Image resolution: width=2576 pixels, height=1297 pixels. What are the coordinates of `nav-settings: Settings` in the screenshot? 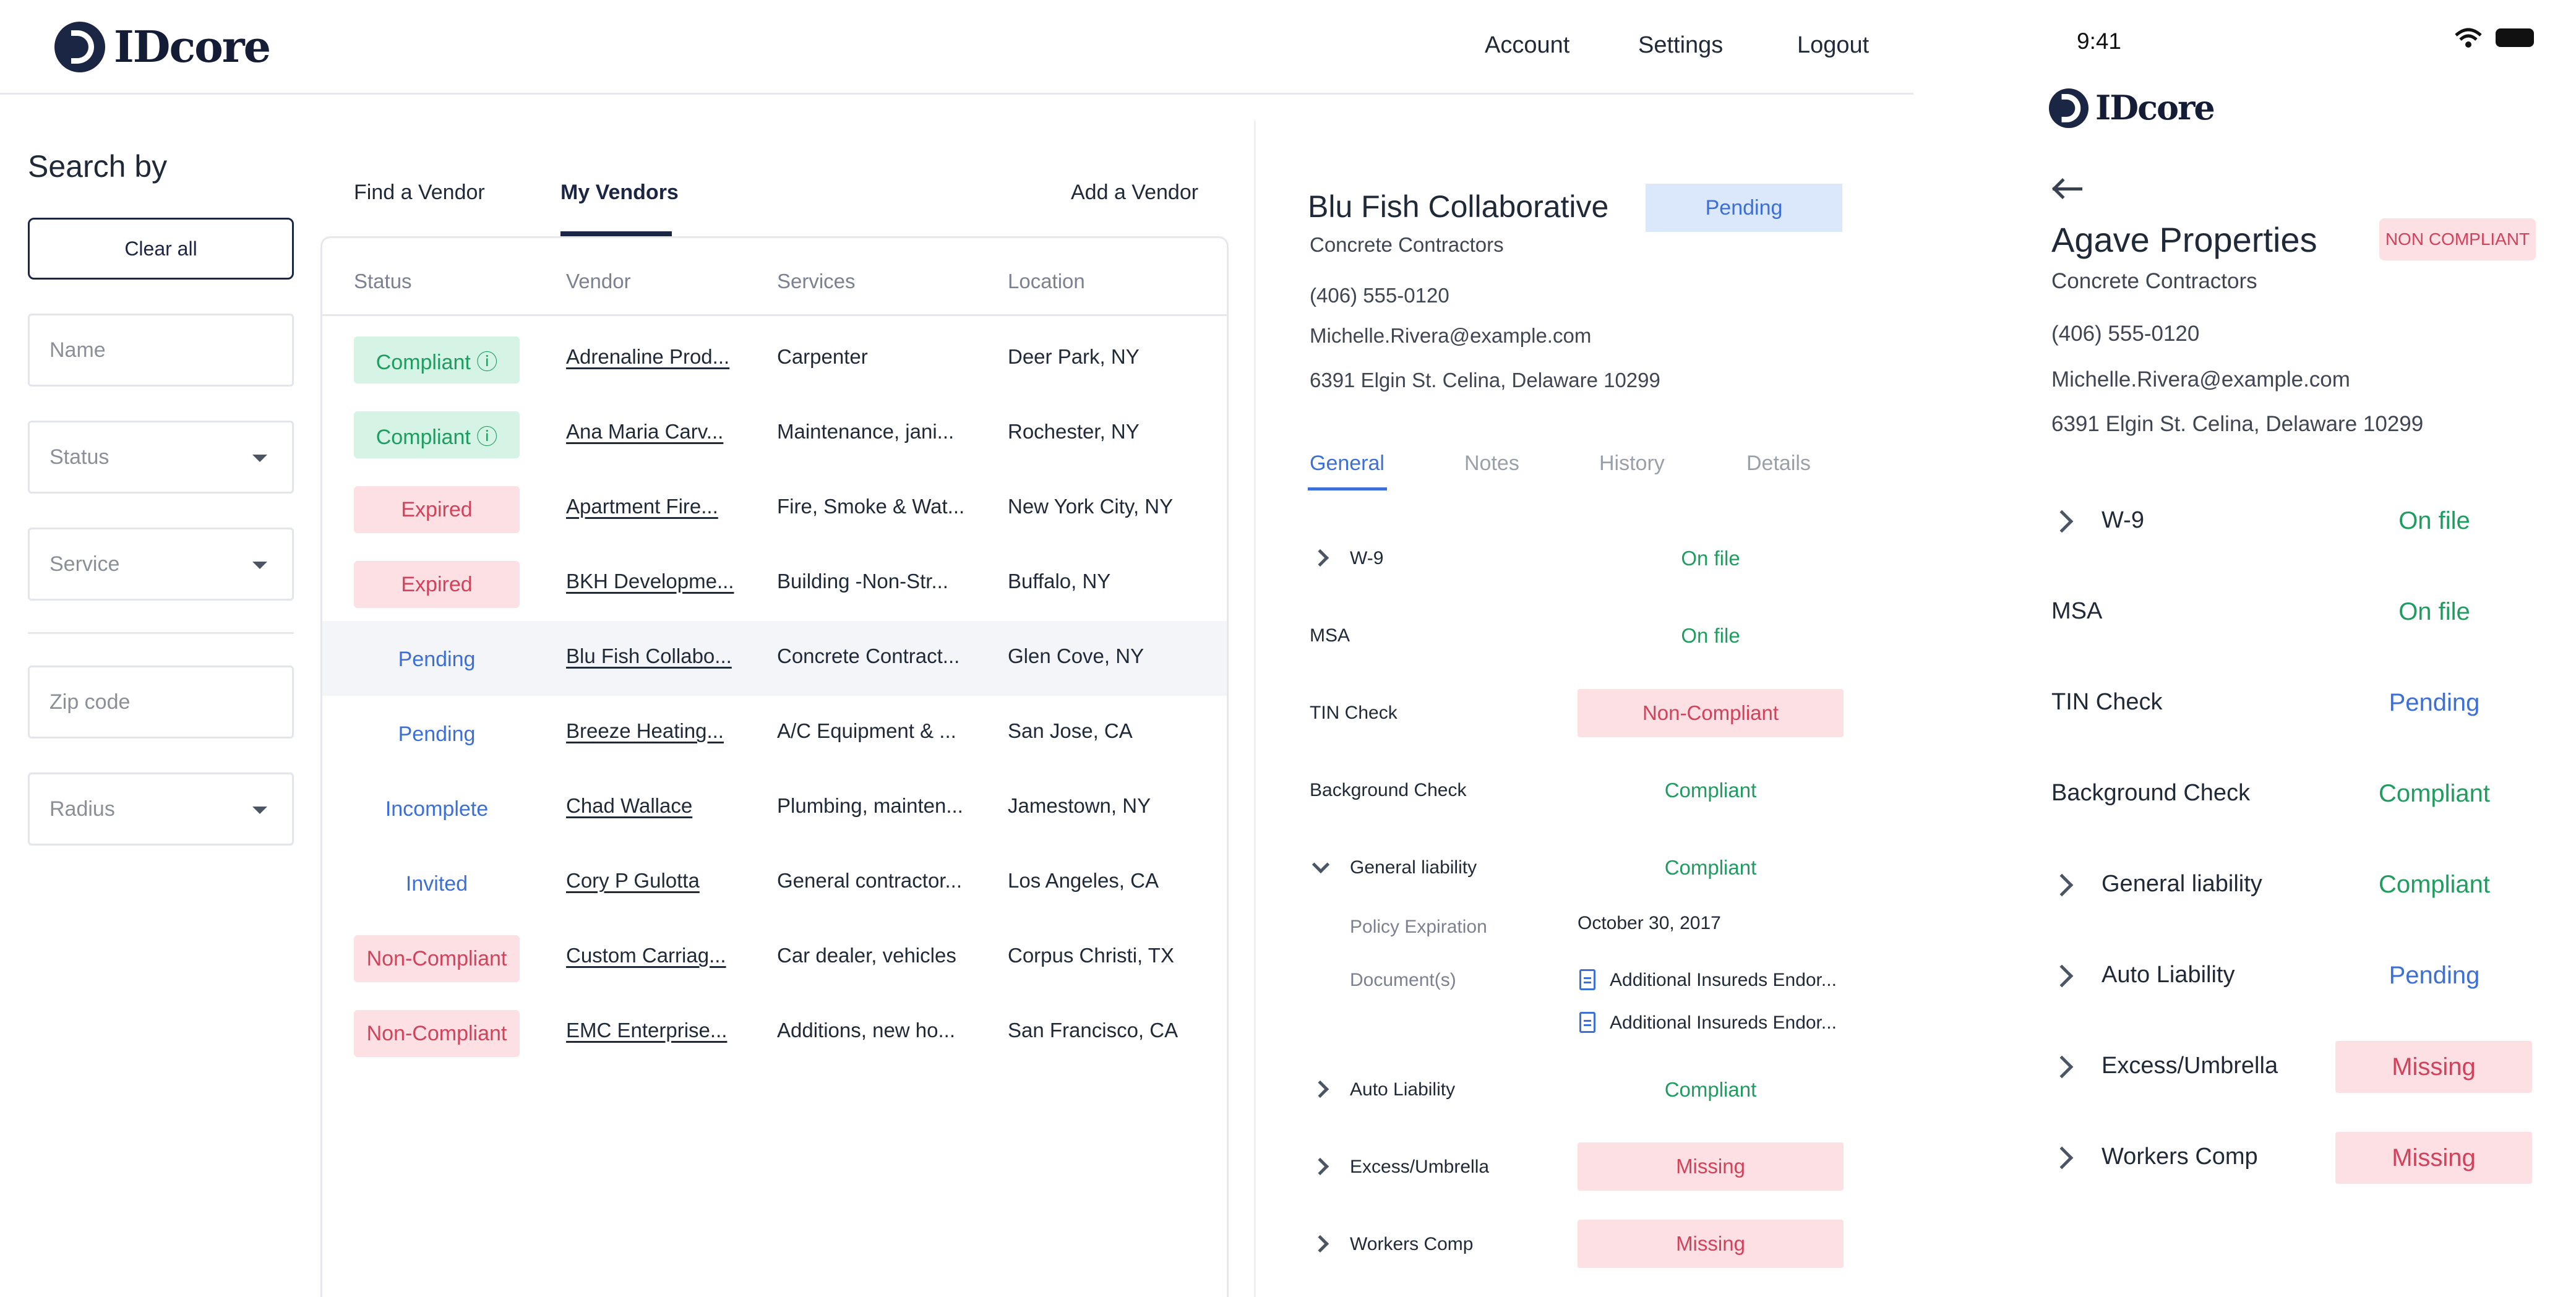 It's located at (1681, 45).